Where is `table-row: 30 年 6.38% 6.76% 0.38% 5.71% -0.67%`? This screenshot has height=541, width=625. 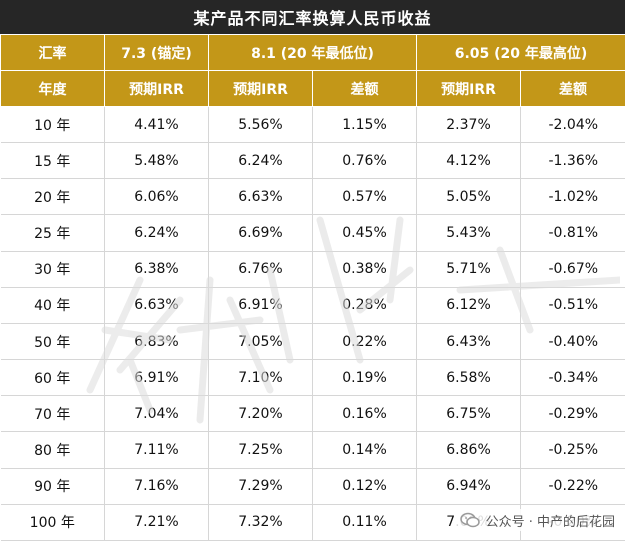 table-row: 30 年 6.38% 6.76% 0.38% 5.71% -0.67% is located at coordinates (312, 269).